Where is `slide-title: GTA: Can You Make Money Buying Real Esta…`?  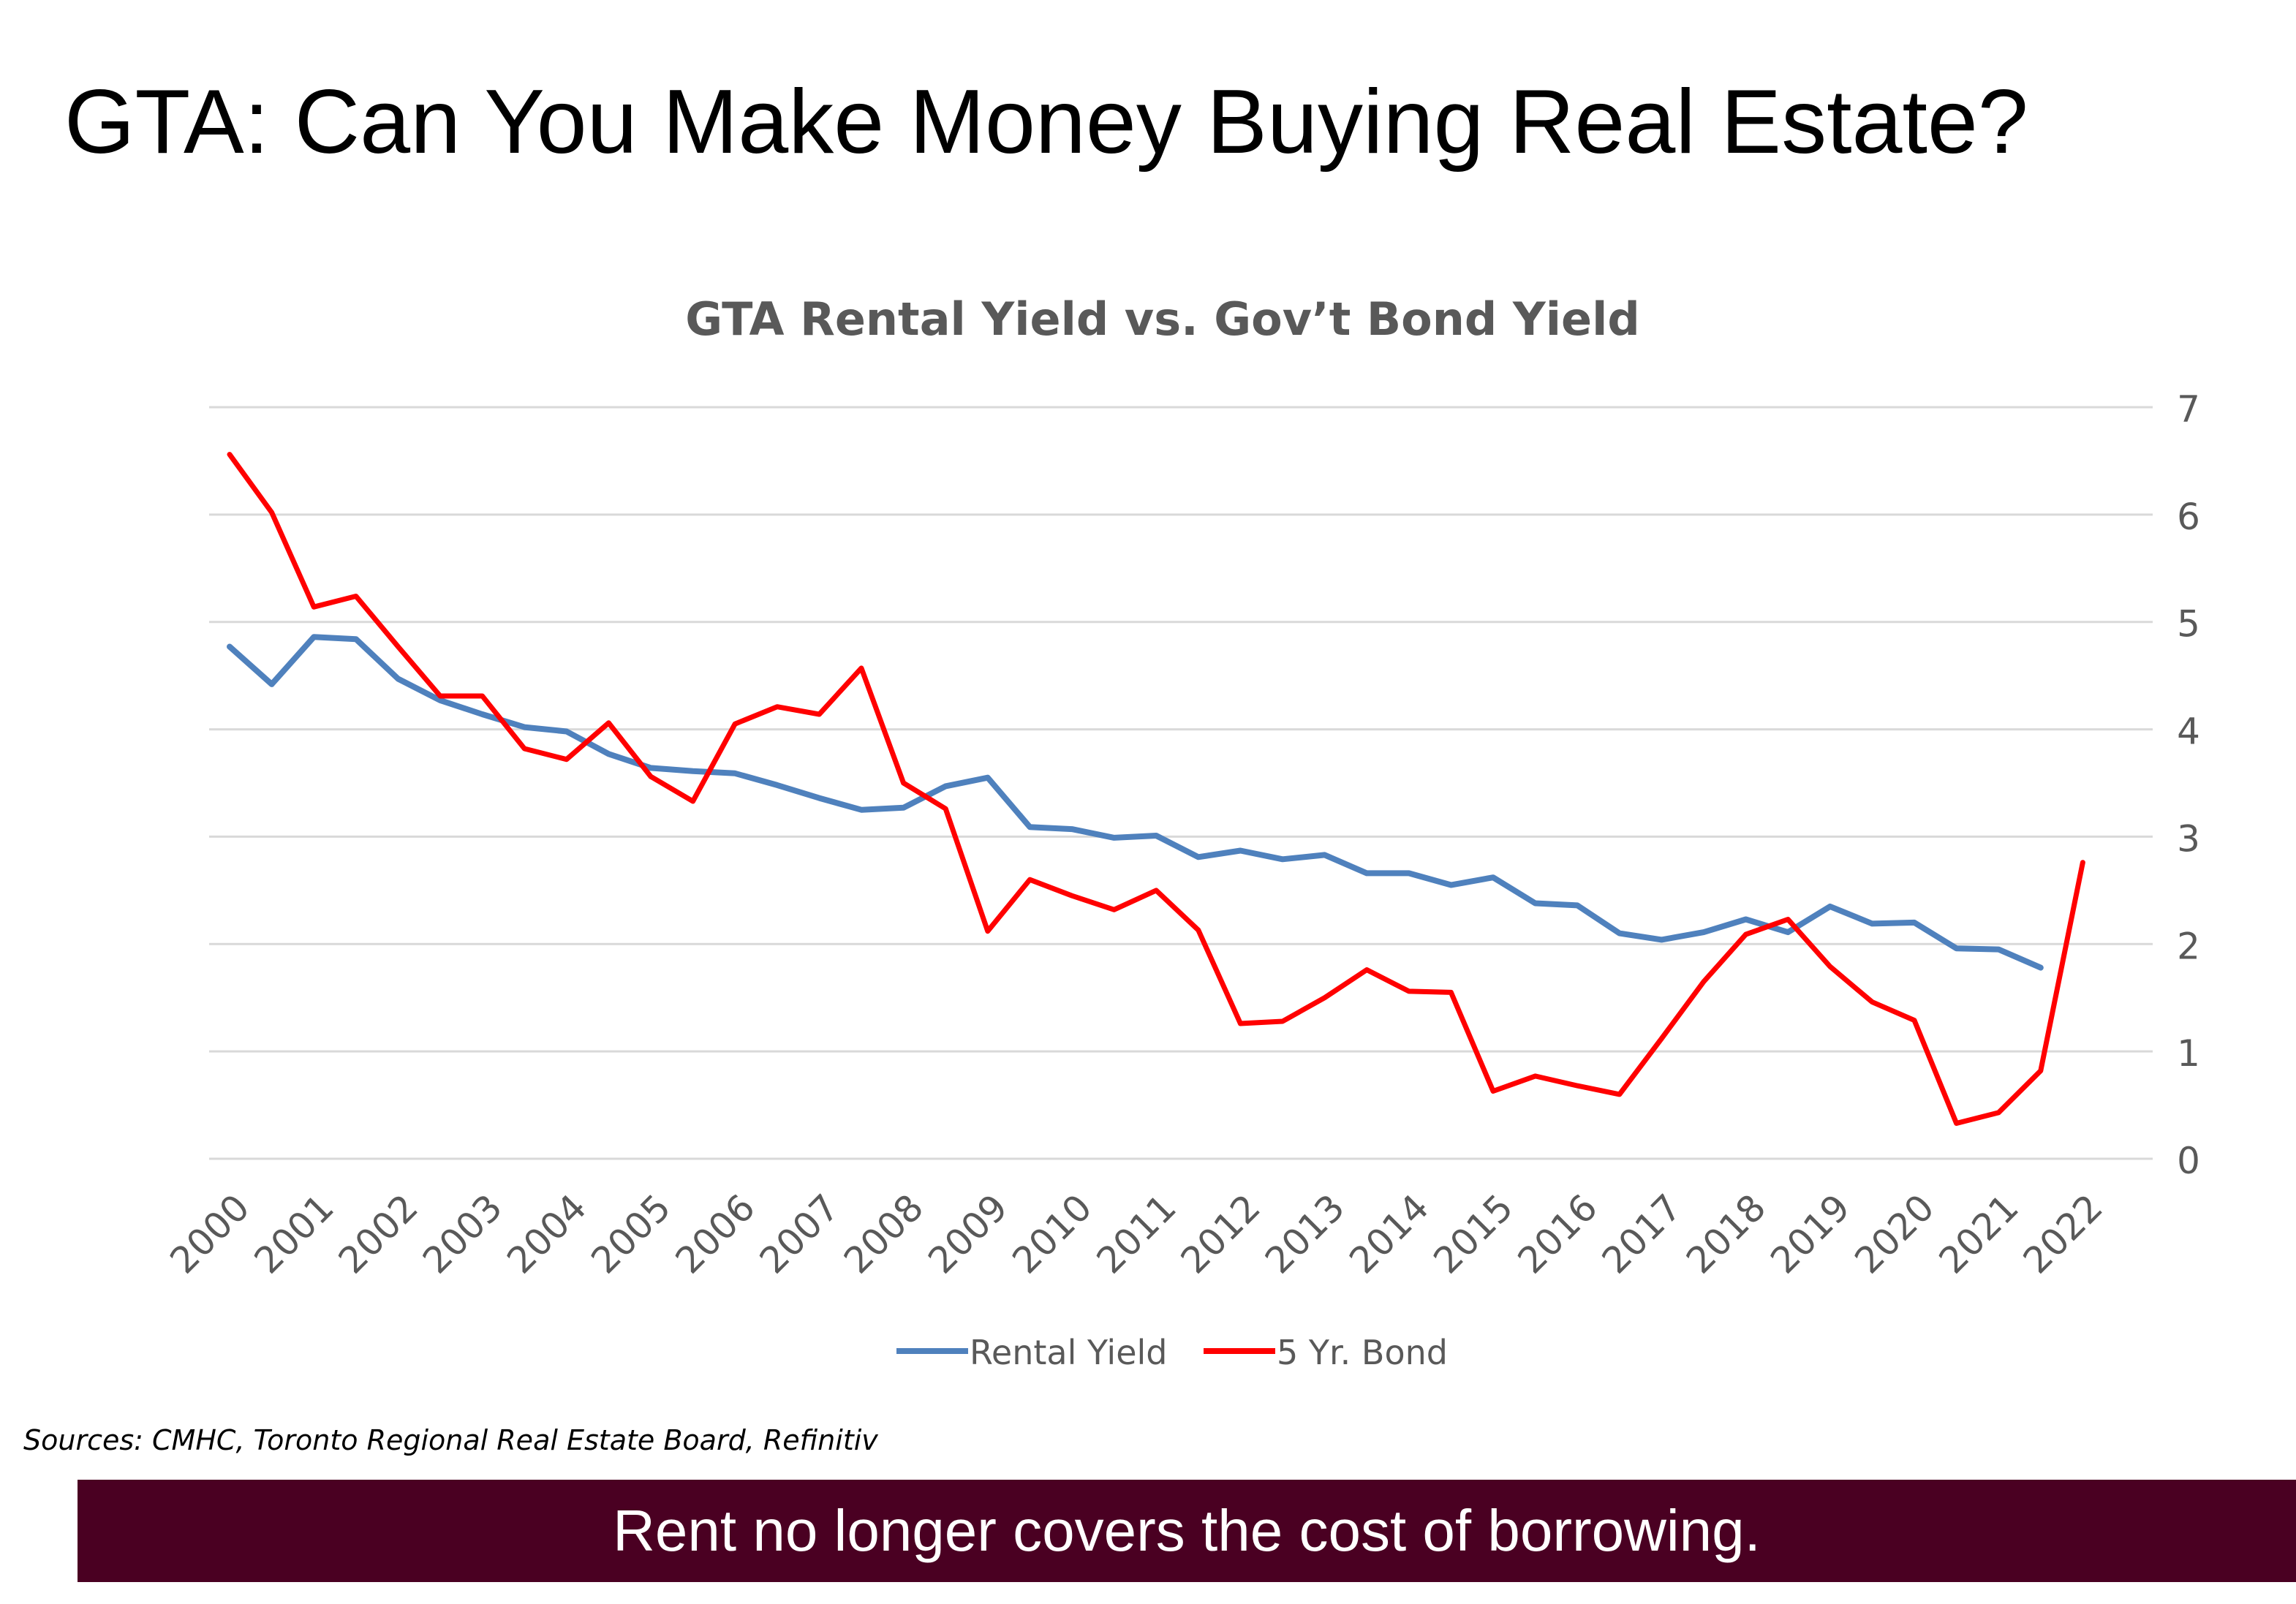
slide-title: GTA: Can You Make Money Buying Real Esta… is located at coordinates (1046, 122).